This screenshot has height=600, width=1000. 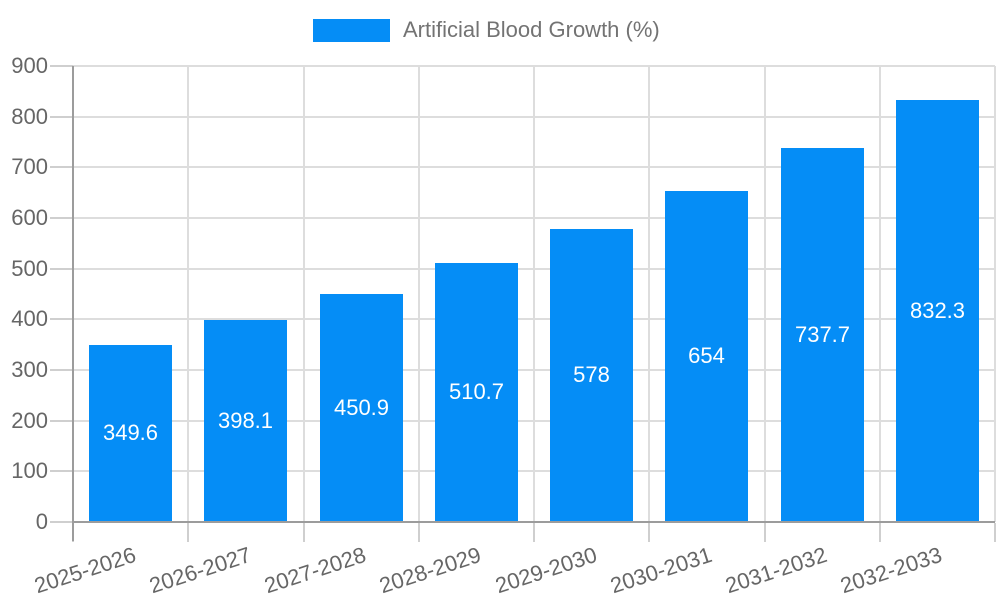 I want to click on legend-swatch, so click(x=351, y=30).